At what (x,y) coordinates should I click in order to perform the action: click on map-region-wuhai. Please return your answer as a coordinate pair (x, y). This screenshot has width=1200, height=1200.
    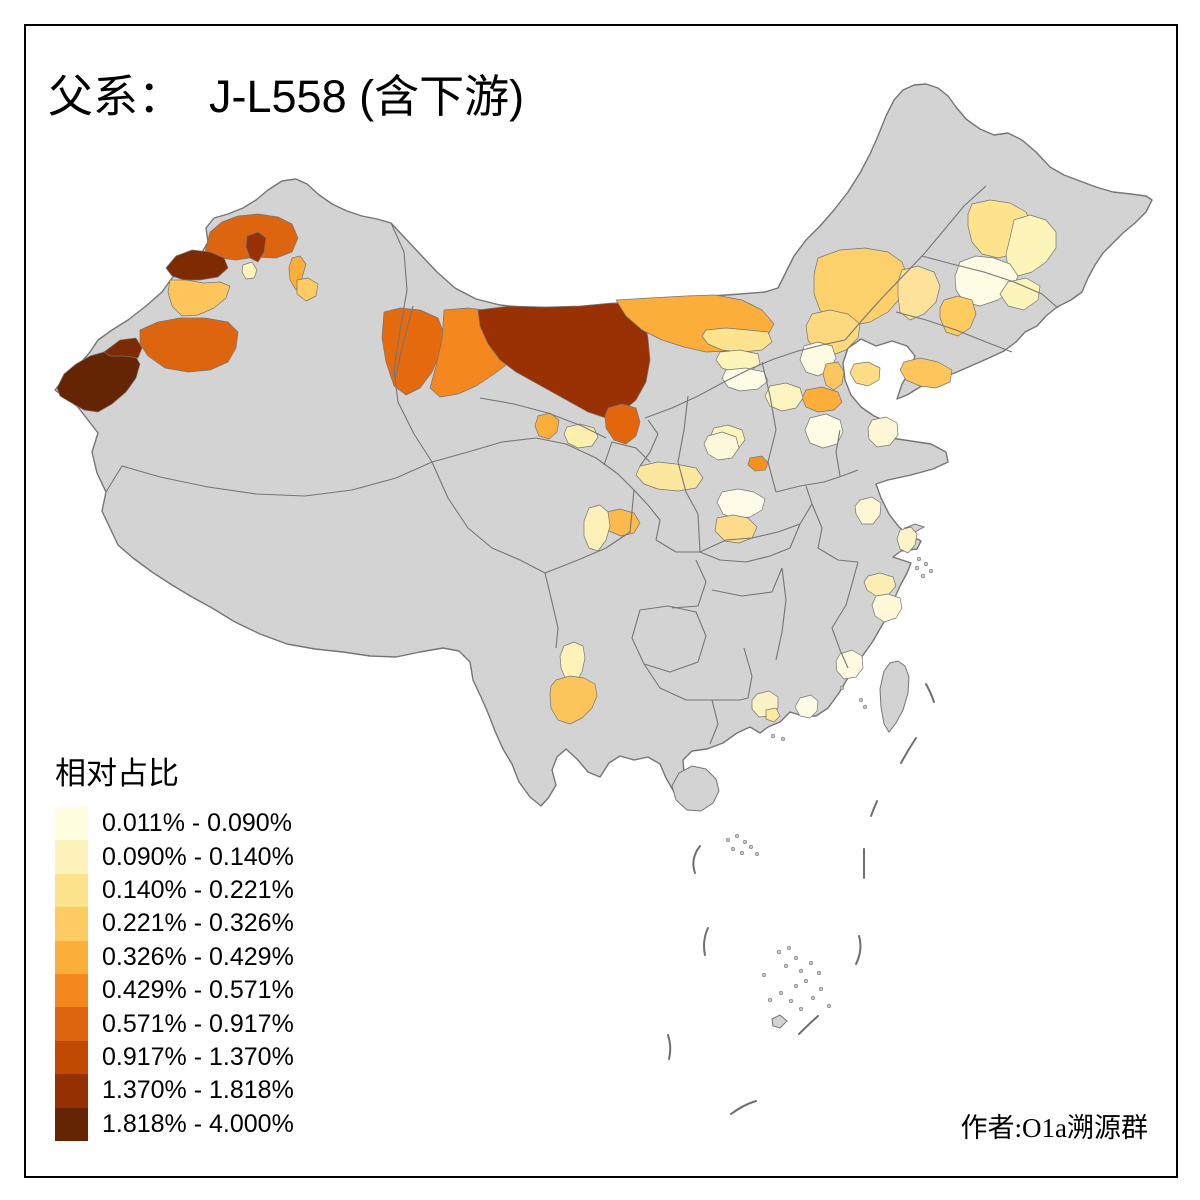
    Looking at the image, I should click on (622, 424).